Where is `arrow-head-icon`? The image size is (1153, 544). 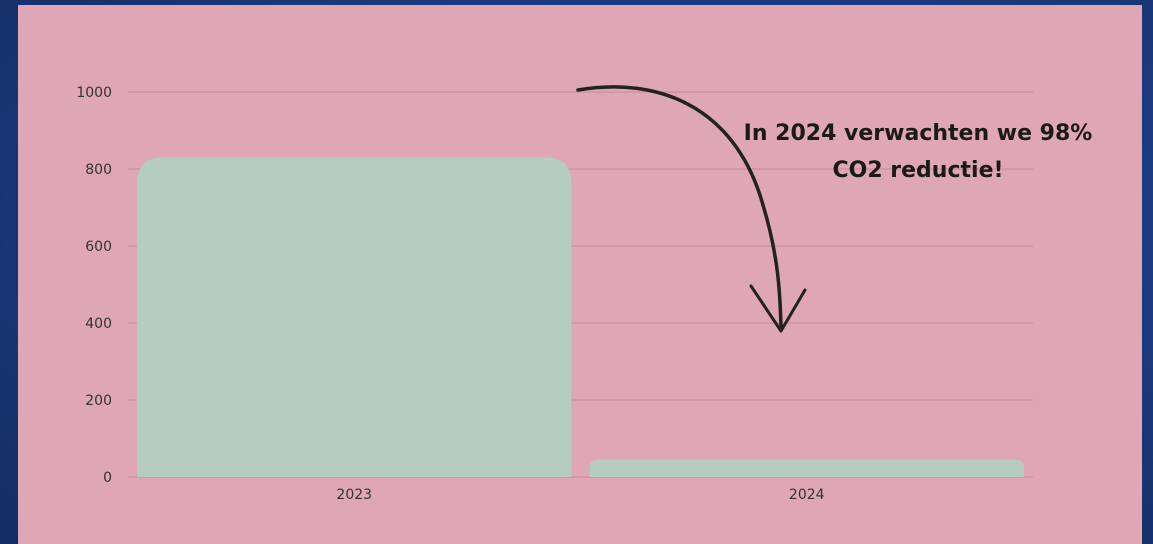
arrow-head-icon is located at coordinates (778, 308).